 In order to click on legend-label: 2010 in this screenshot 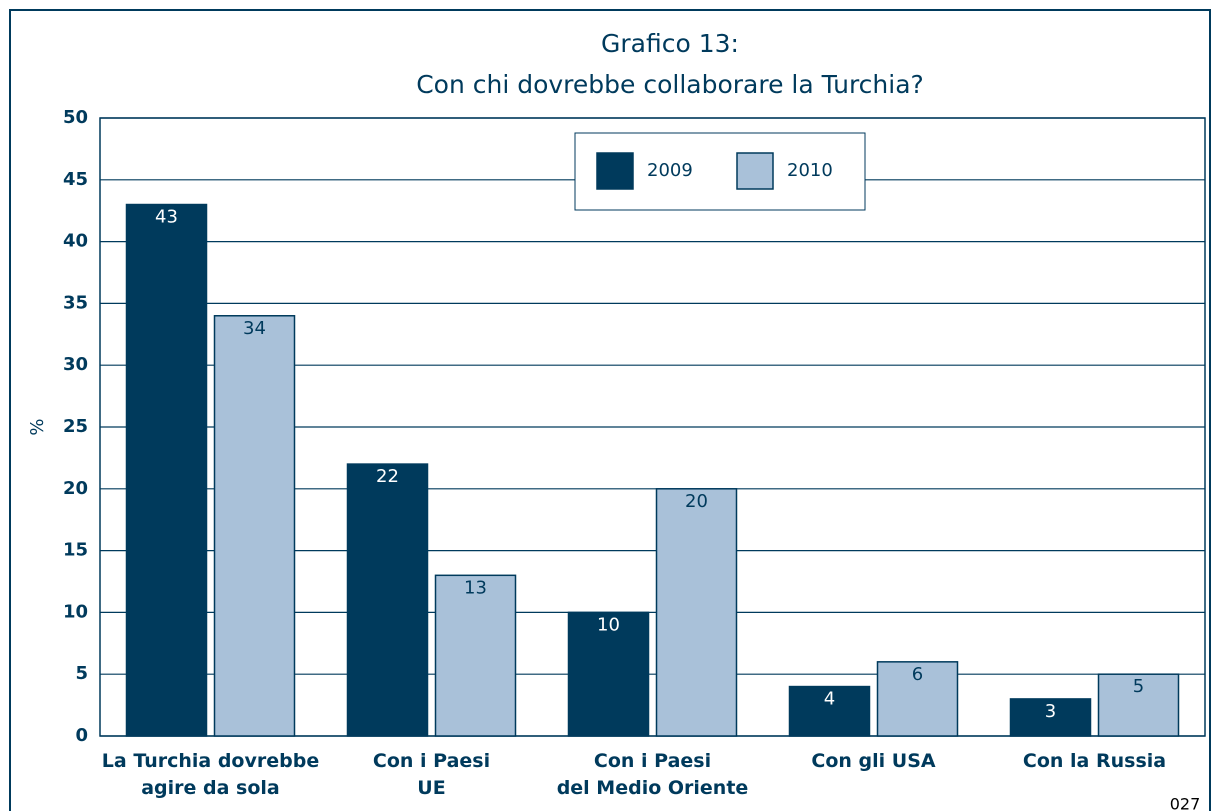, I will do `click(810, 170)`.